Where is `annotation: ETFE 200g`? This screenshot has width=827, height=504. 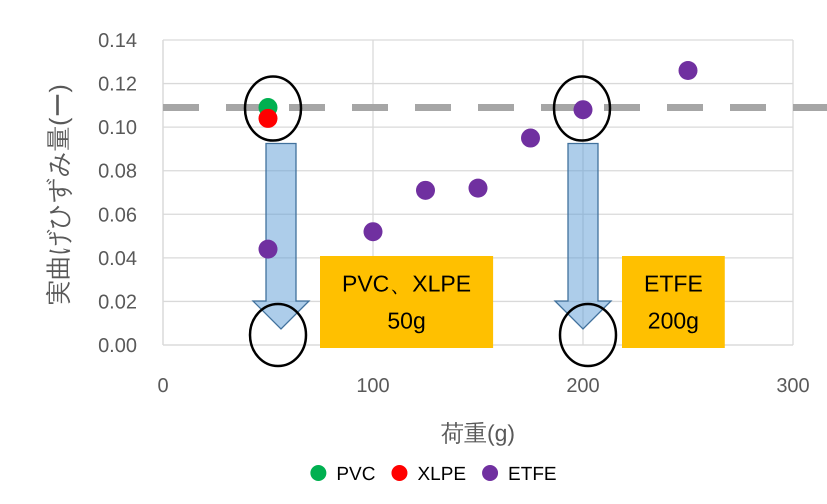
annotation: ETFE 200g is located at coordinates (673, 302).